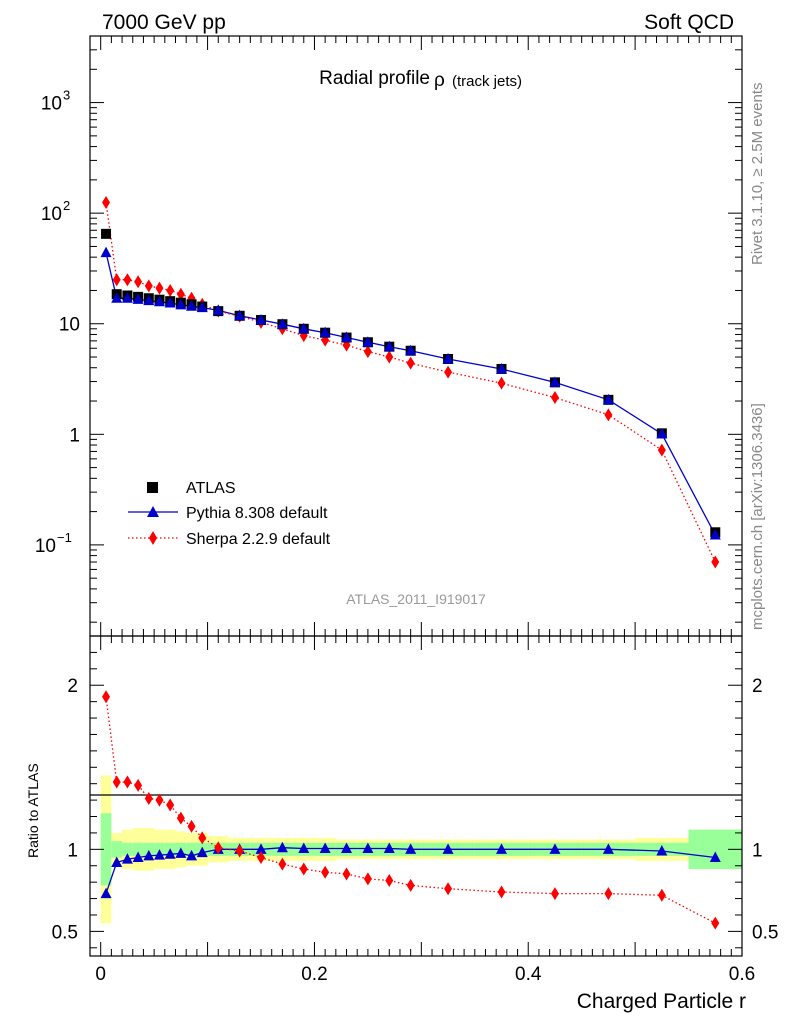 The image size is (786, 1024). I want to click on main-ytick-label: 1, so click(74, 435).